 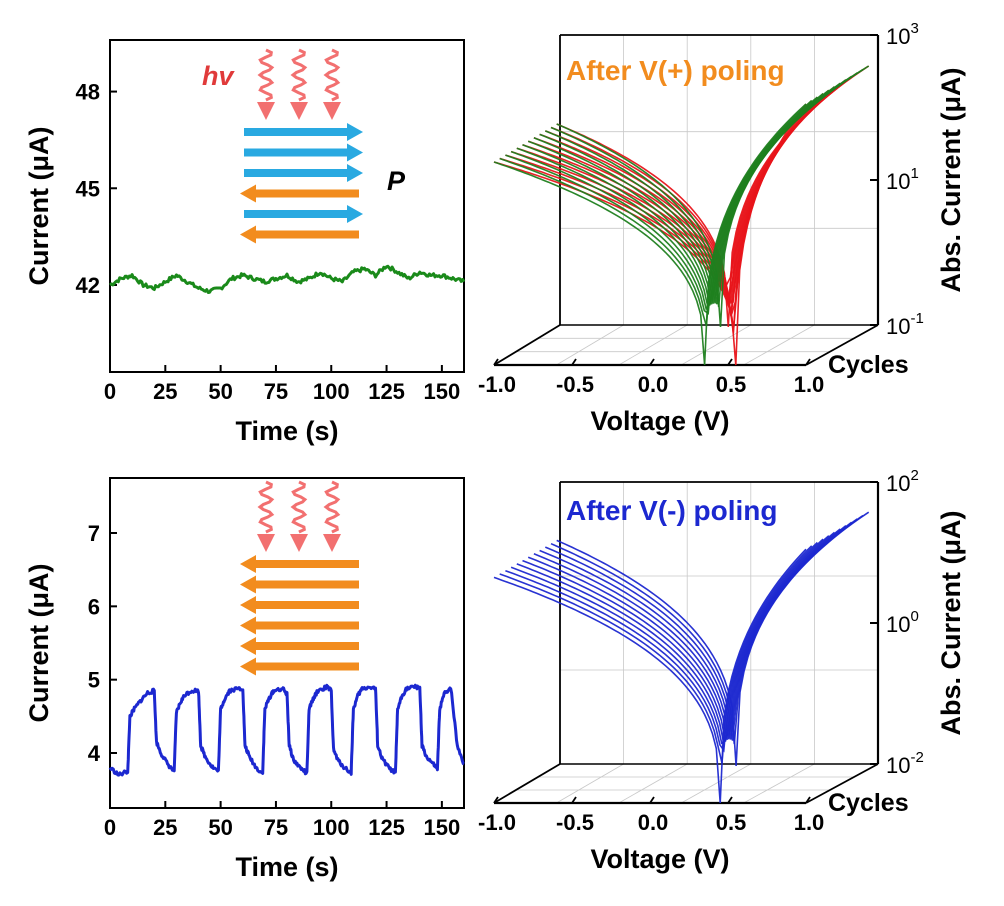 What do you see at coordinates (94, 680) in the screenshot?
I see `y-tick-label: 5` at bounding box center [94, 680].